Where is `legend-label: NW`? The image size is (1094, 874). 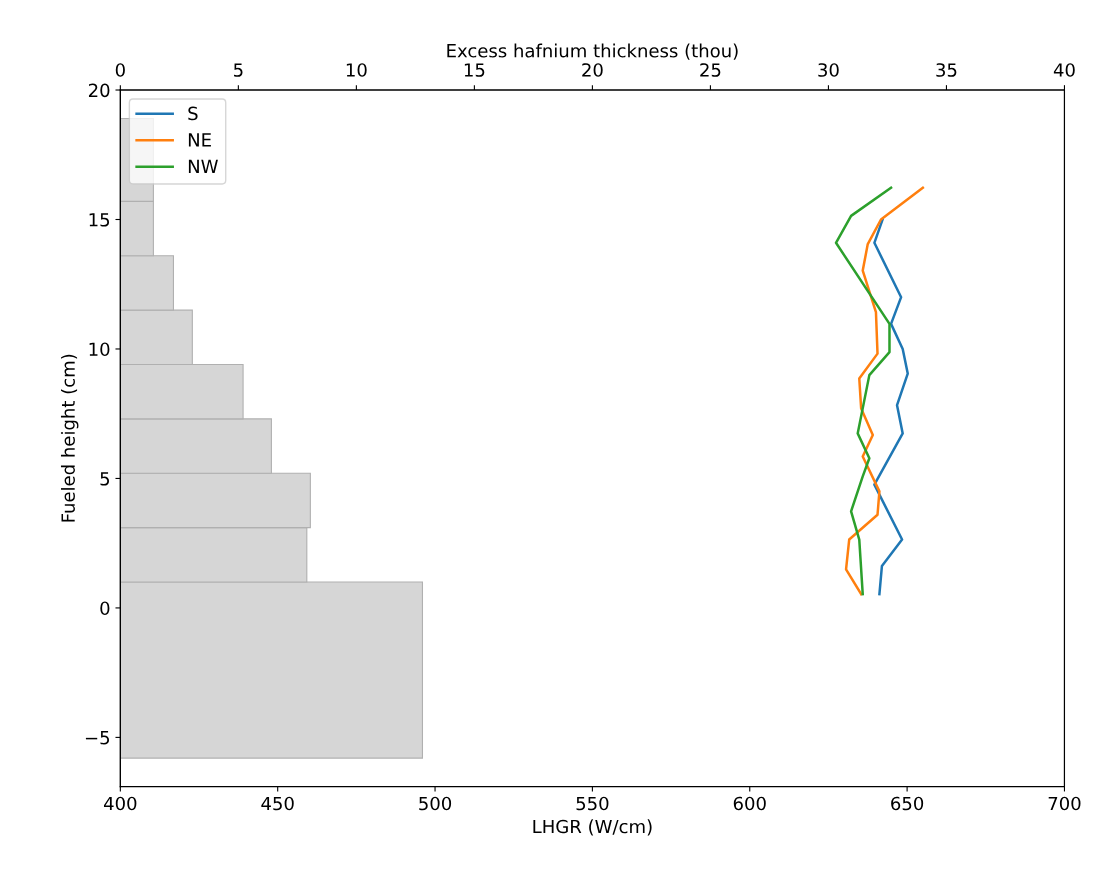 legend-label: NW is located at coordinates (203, 166).